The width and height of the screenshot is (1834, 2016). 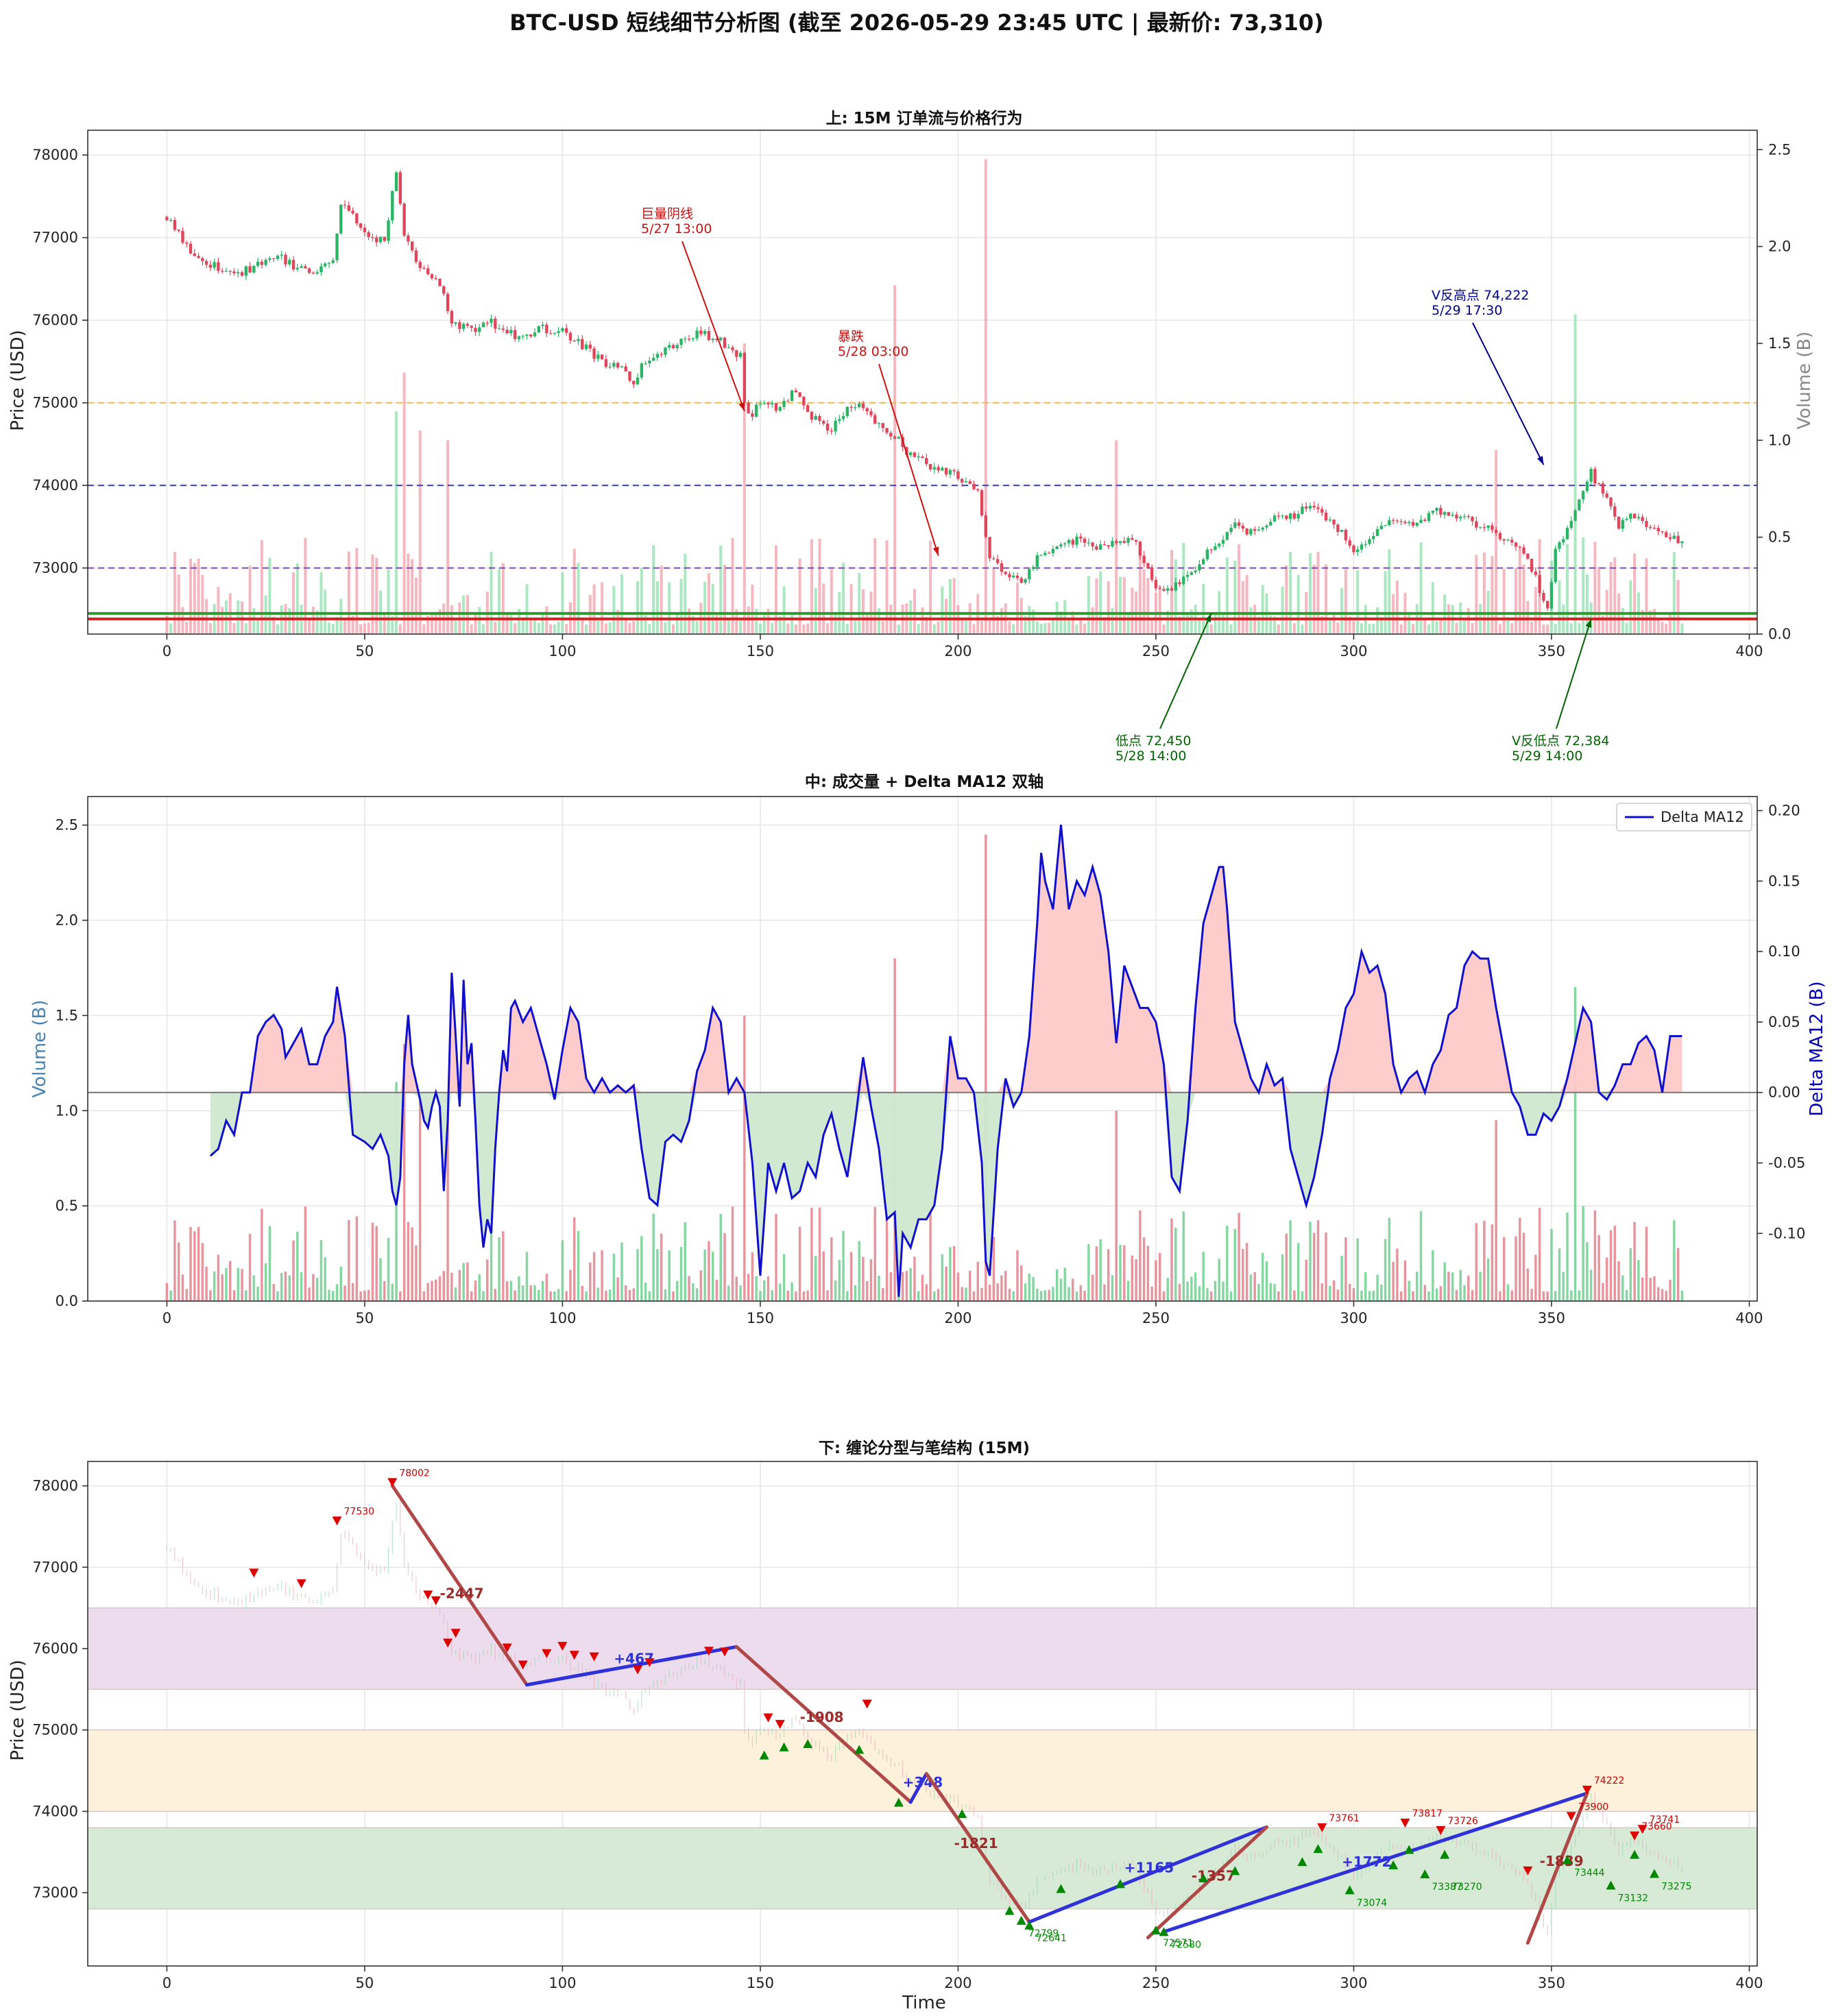 What do you see at coordinates (924, 782) in the screenshot?
I see `panel-mid-title: 中: 成交量 + Delta MA12 双轴` at bounding box center [924, 782].